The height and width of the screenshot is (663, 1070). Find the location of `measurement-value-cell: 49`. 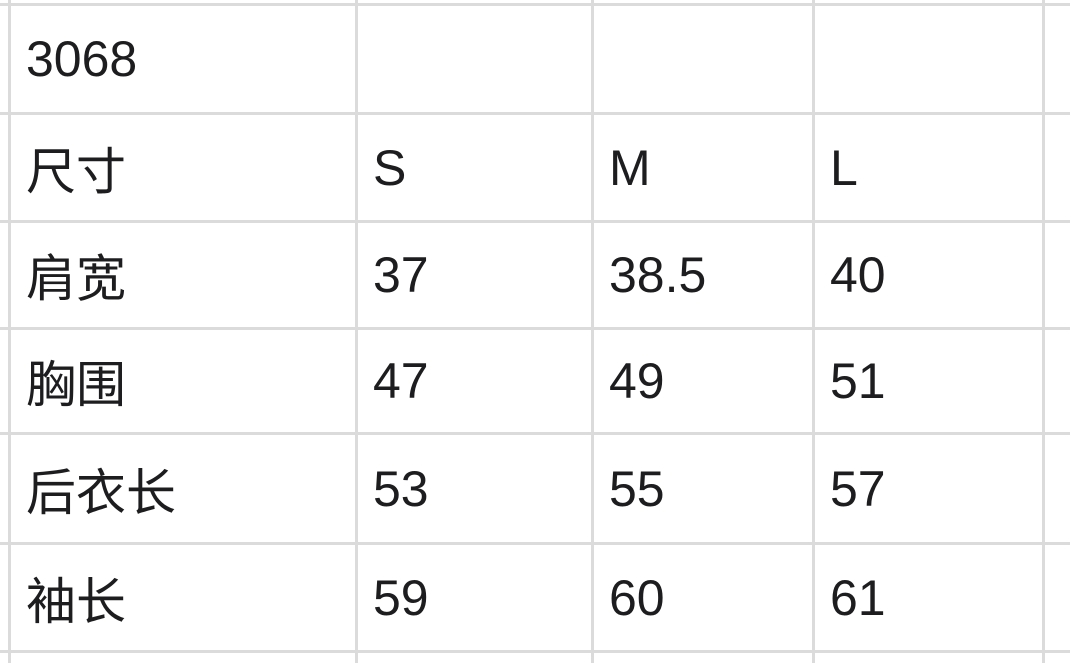

measurement-value-cell: 49 is located at coordinates (704, 382).